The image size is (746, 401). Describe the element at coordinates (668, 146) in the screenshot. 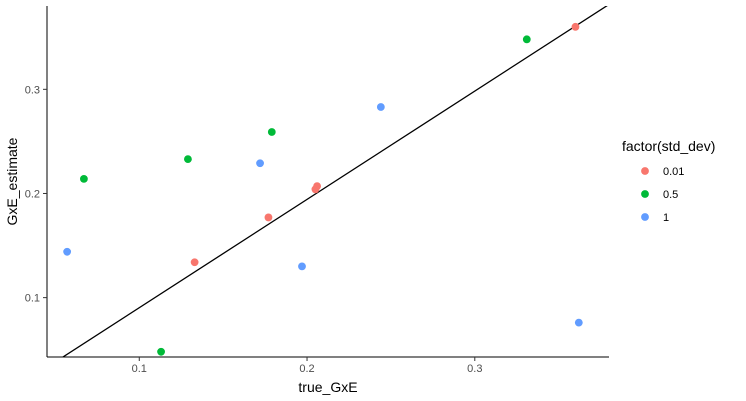

I see `legend-title: factor(std_dev)` at that location.